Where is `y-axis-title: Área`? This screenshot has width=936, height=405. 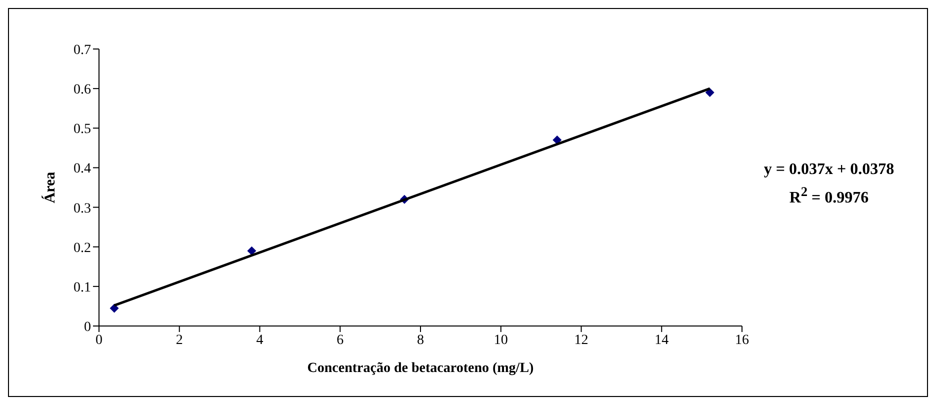 y-axis-title: Área is located at coordinates (49, 187).